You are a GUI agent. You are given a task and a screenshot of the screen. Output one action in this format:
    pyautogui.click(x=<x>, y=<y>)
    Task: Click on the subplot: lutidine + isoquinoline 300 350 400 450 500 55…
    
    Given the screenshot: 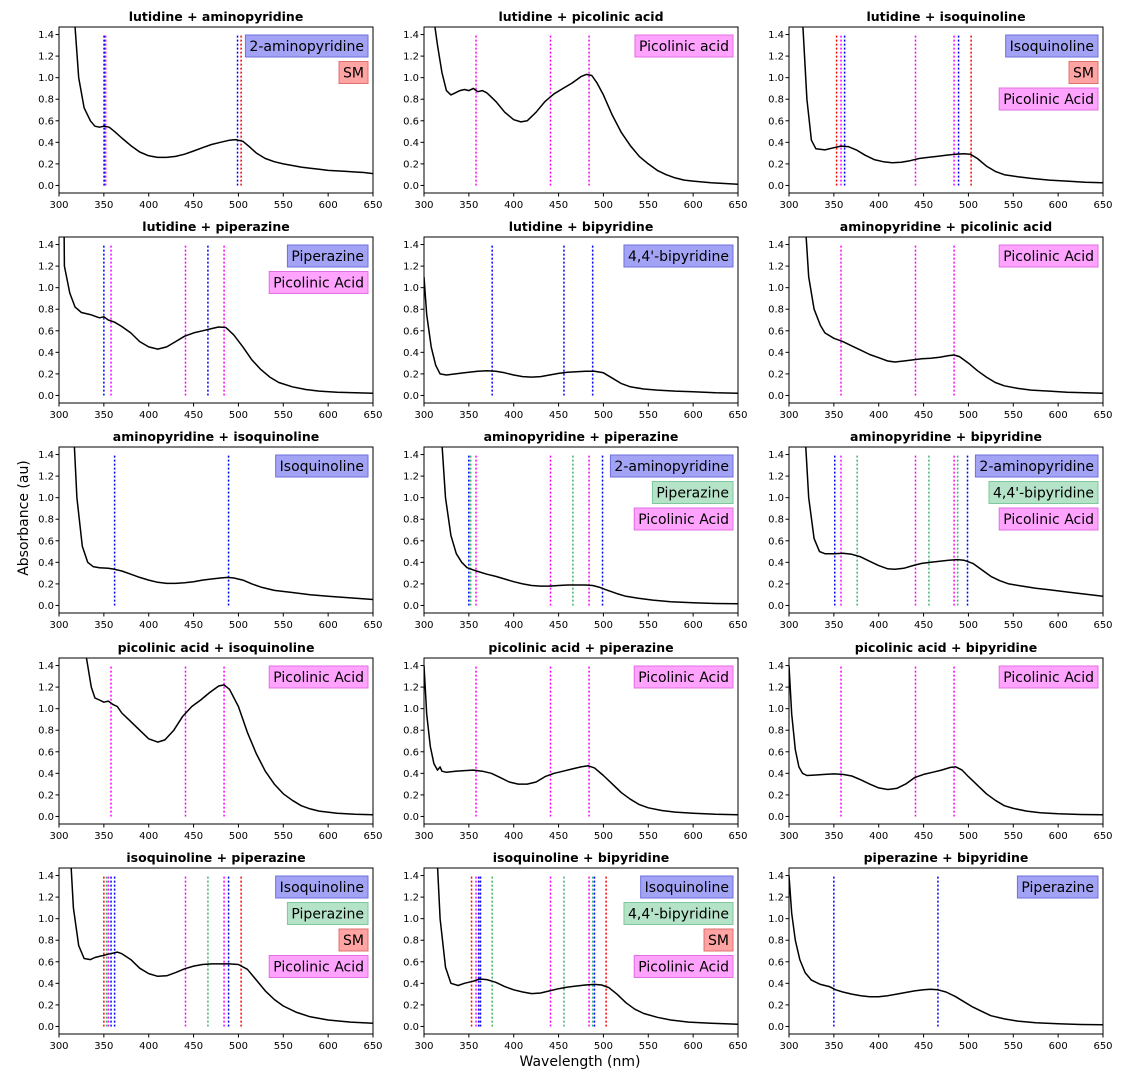 What is the action you would take?
    pyautogui.click(x=940, y=110)
    